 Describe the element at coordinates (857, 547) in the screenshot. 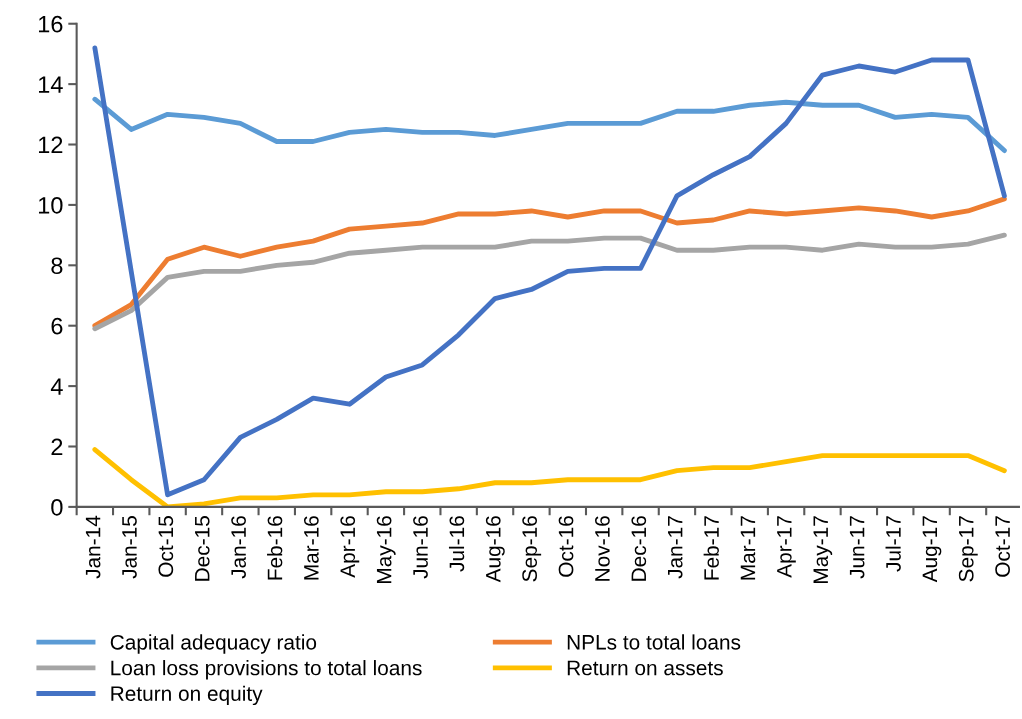

I see `x-tick-label: Jun-17` at that location.